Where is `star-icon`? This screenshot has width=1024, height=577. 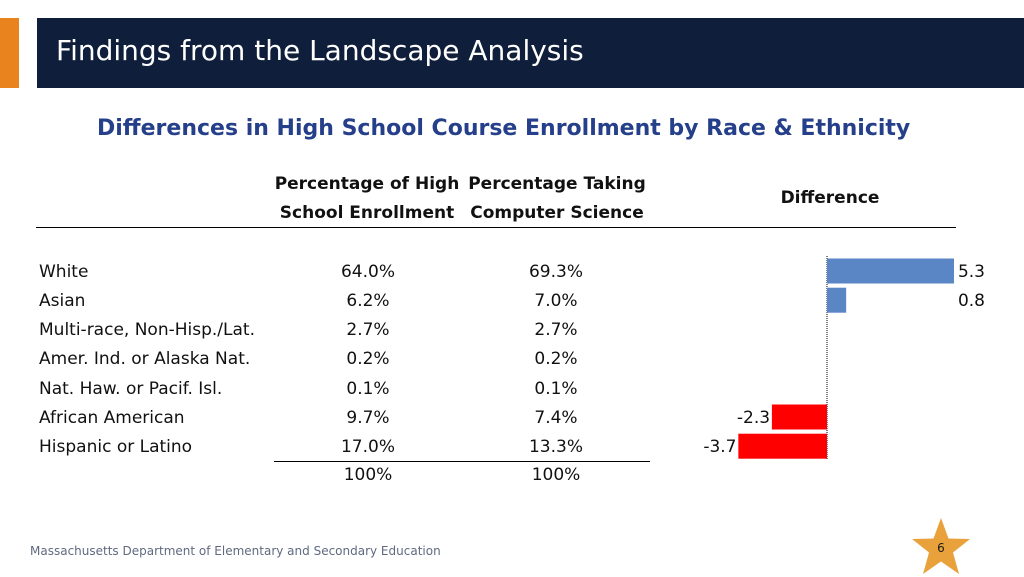 star-icon is located at coordinates (941, 546).